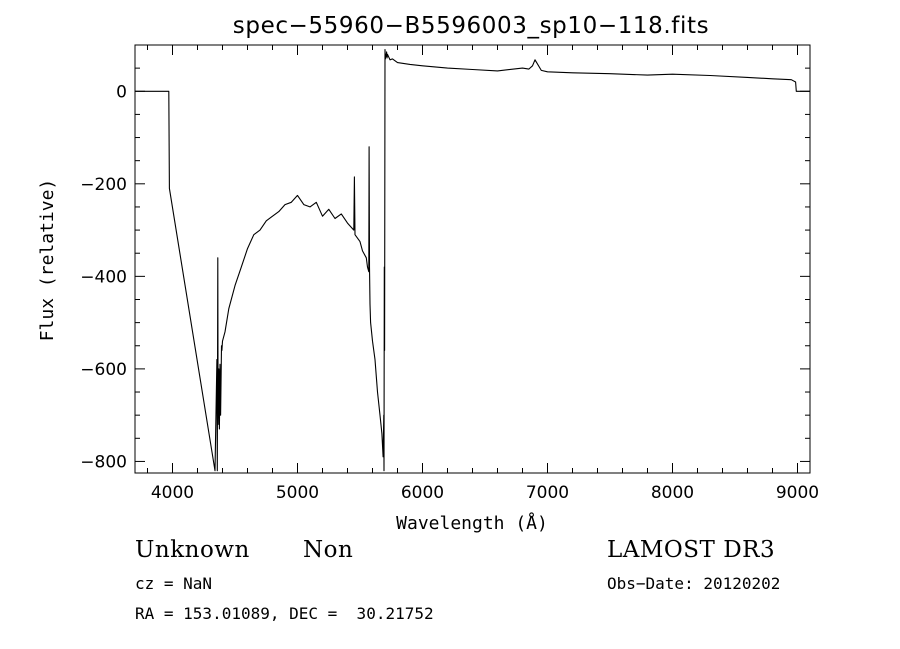  What do you see at coordinates (103, 185) in the screenshot?
I see `y-tick-label: −200` at bounding box center [103, 185].